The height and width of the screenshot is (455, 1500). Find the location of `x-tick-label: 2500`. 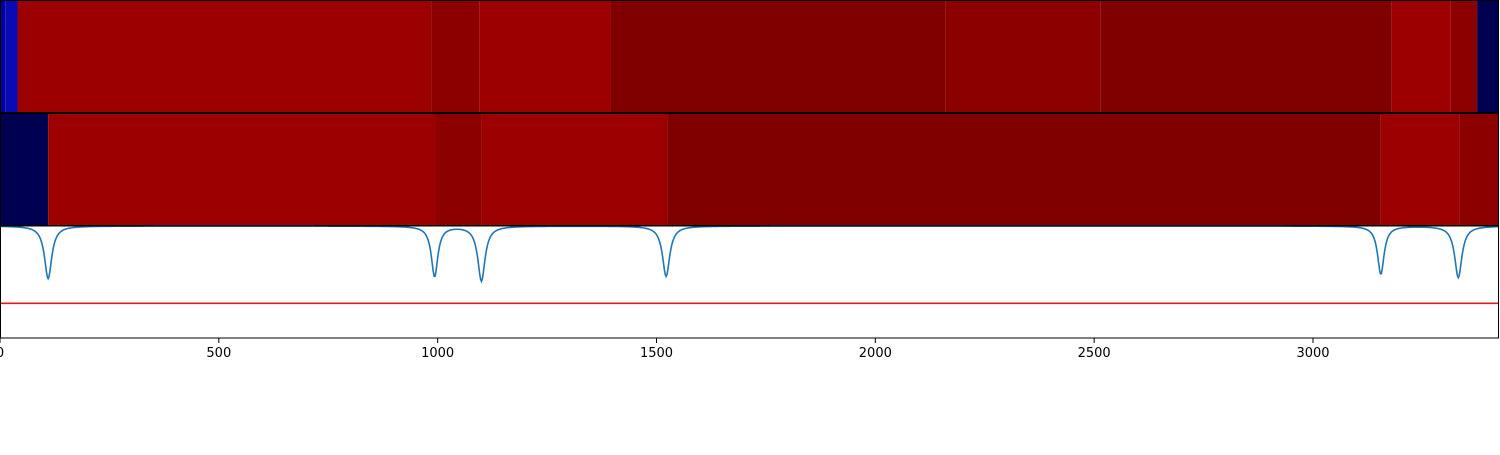

x-tick-label: 2500 is located at coordinates (1094, 353).